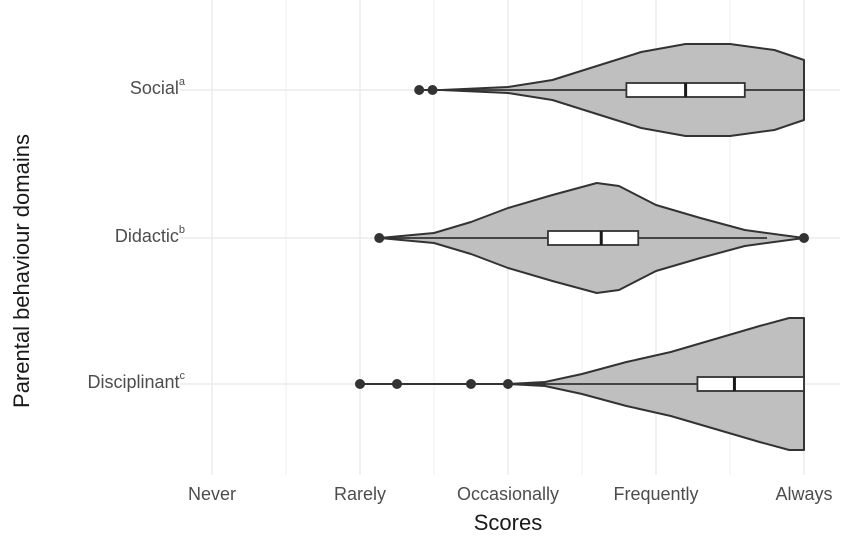  Describe the element at coordinates (212, 494) in the screenshot. I see `x-tick-never: Never` at that location.